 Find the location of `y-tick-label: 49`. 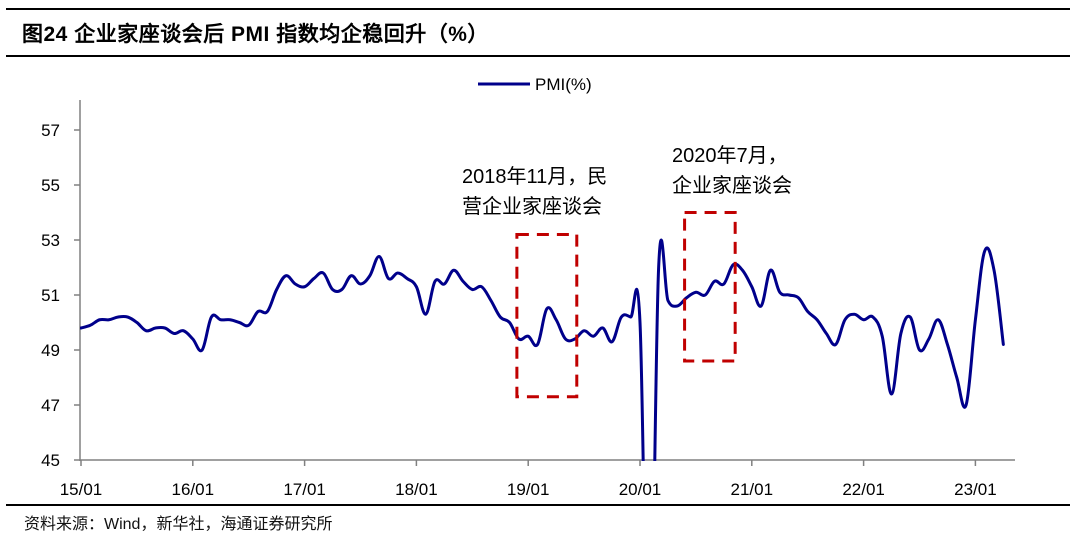

y-tick-label: 49 is located at coordinates (50, 350).